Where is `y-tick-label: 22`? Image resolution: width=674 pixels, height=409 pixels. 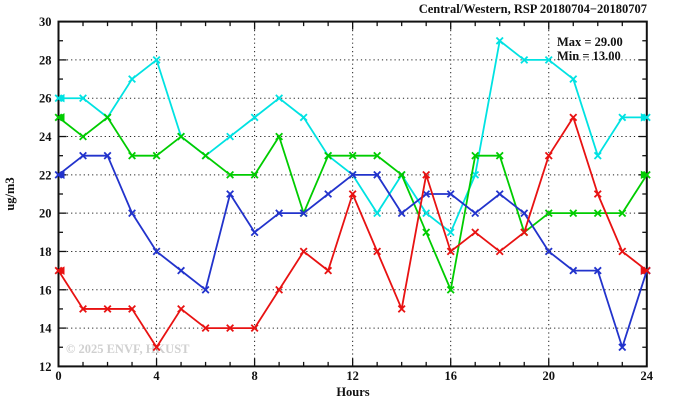
y-tick-label: 22 is located at coordinates (45, 175).